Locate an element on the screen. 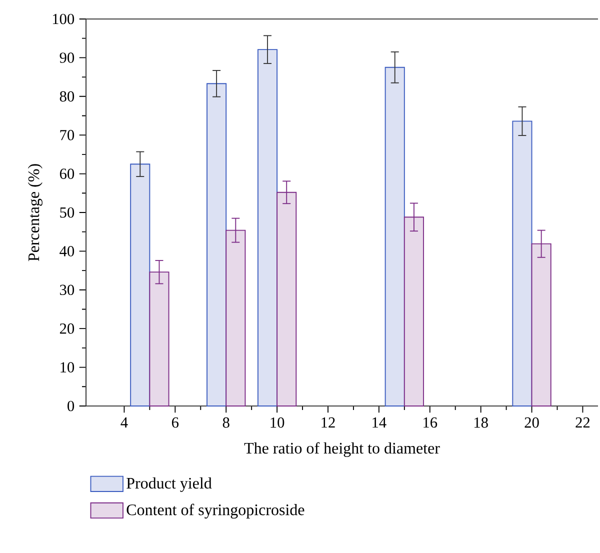  x-tick-label: 16 is located at coordinates (431, 422).